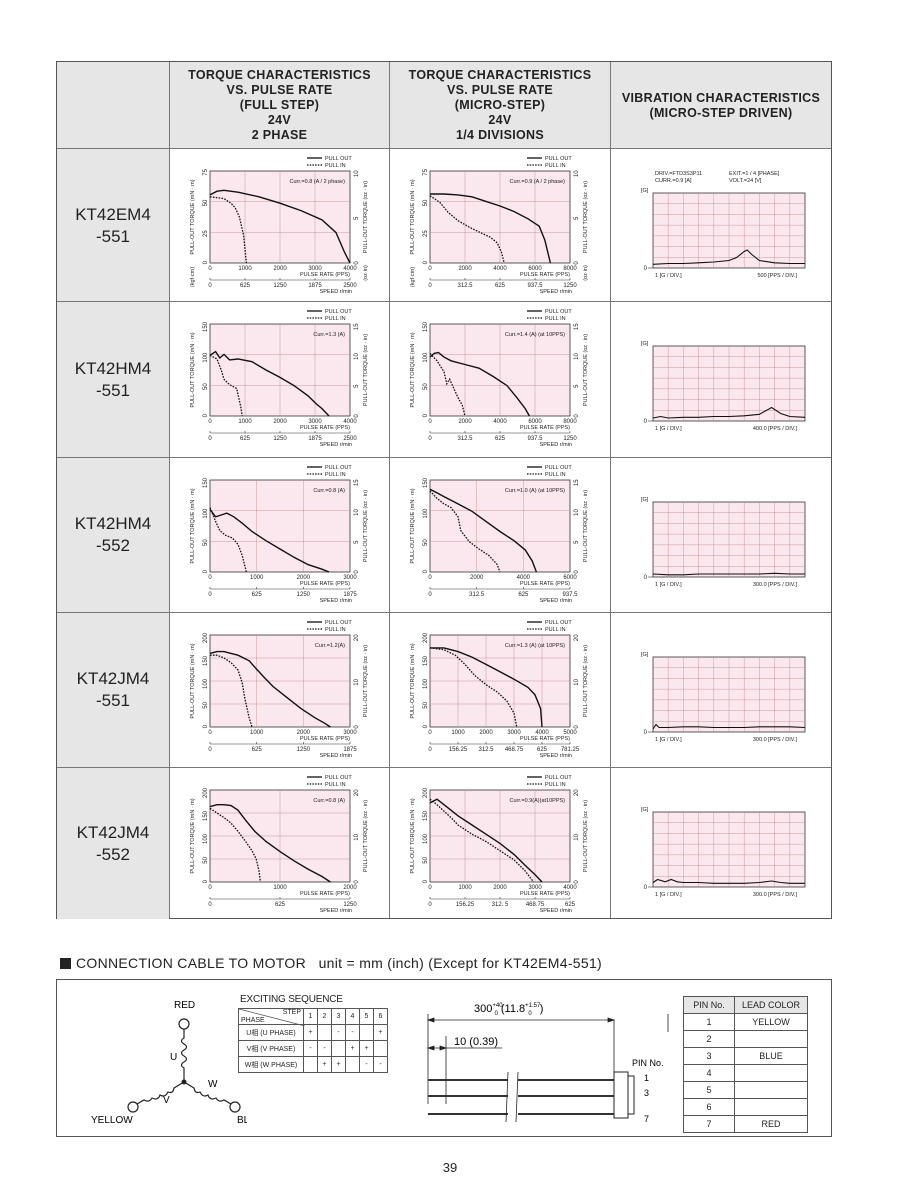 This screenshot has height=1197, width=900. I want to click on speed-tick-label: 1250, so click(570, 286).